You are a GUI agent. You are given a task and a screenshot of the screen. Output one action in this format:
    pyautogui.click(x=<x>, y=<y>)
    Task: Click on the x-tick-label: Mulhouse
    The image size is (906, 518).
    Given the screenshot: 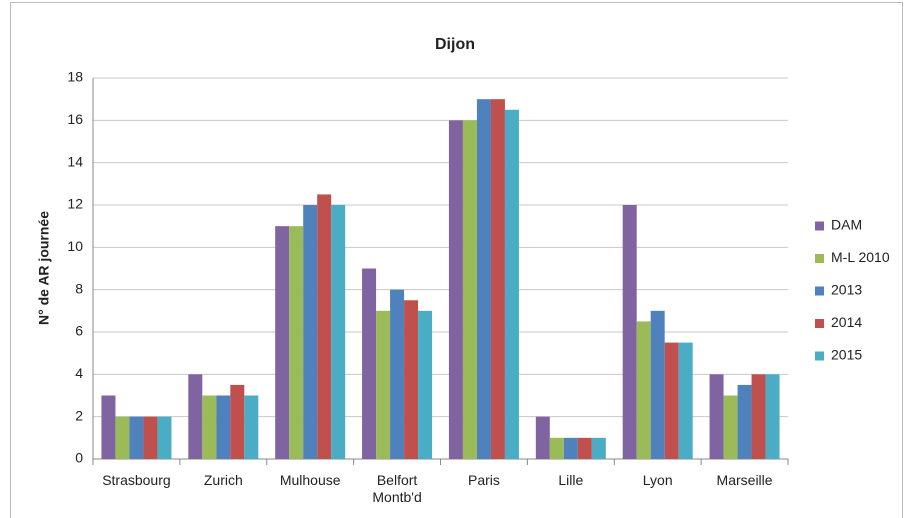 What is the action you would take?
    pyautogui.click(x=310, y=480)
    